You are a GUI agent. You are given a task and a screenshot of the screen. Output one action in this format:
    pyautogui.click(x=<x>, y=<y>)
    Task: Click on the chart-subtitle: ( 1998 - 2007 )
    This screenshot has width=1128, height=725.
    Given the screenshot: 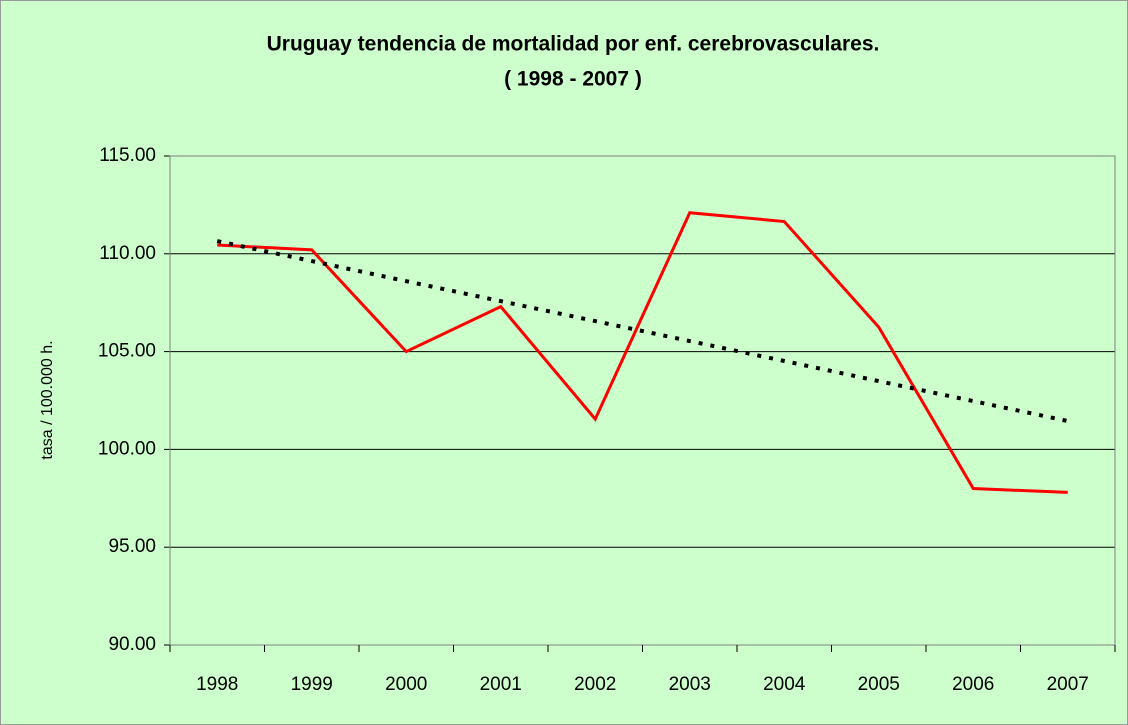 What is the action you would take?
    pyautogui.click(x=573, y=79)
    